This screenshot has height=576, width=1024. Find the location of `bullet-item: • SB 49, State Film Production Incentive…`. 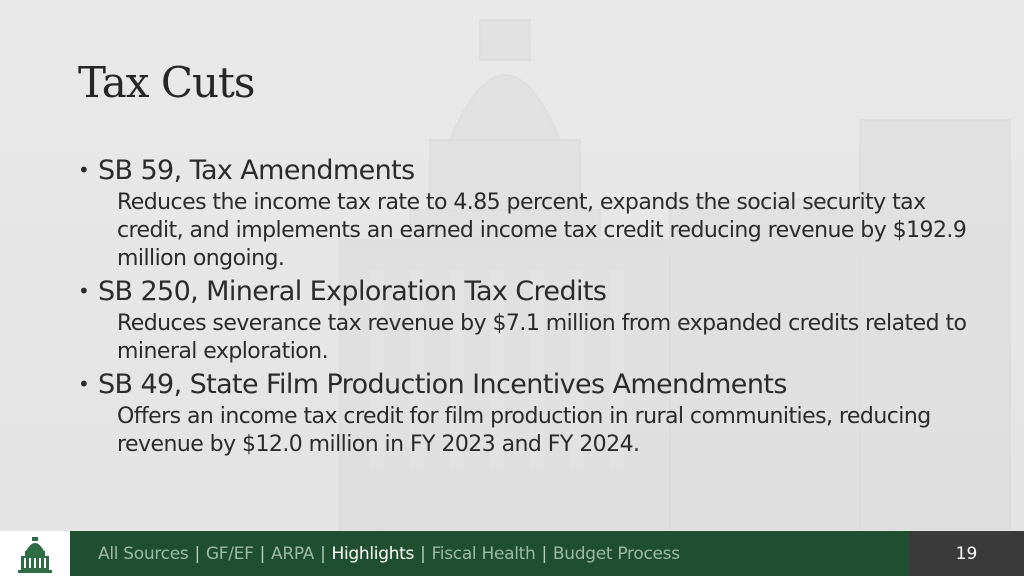

bullet-item: • SB 49, State Film Production Incentive… is located at coordinates (528, 412).